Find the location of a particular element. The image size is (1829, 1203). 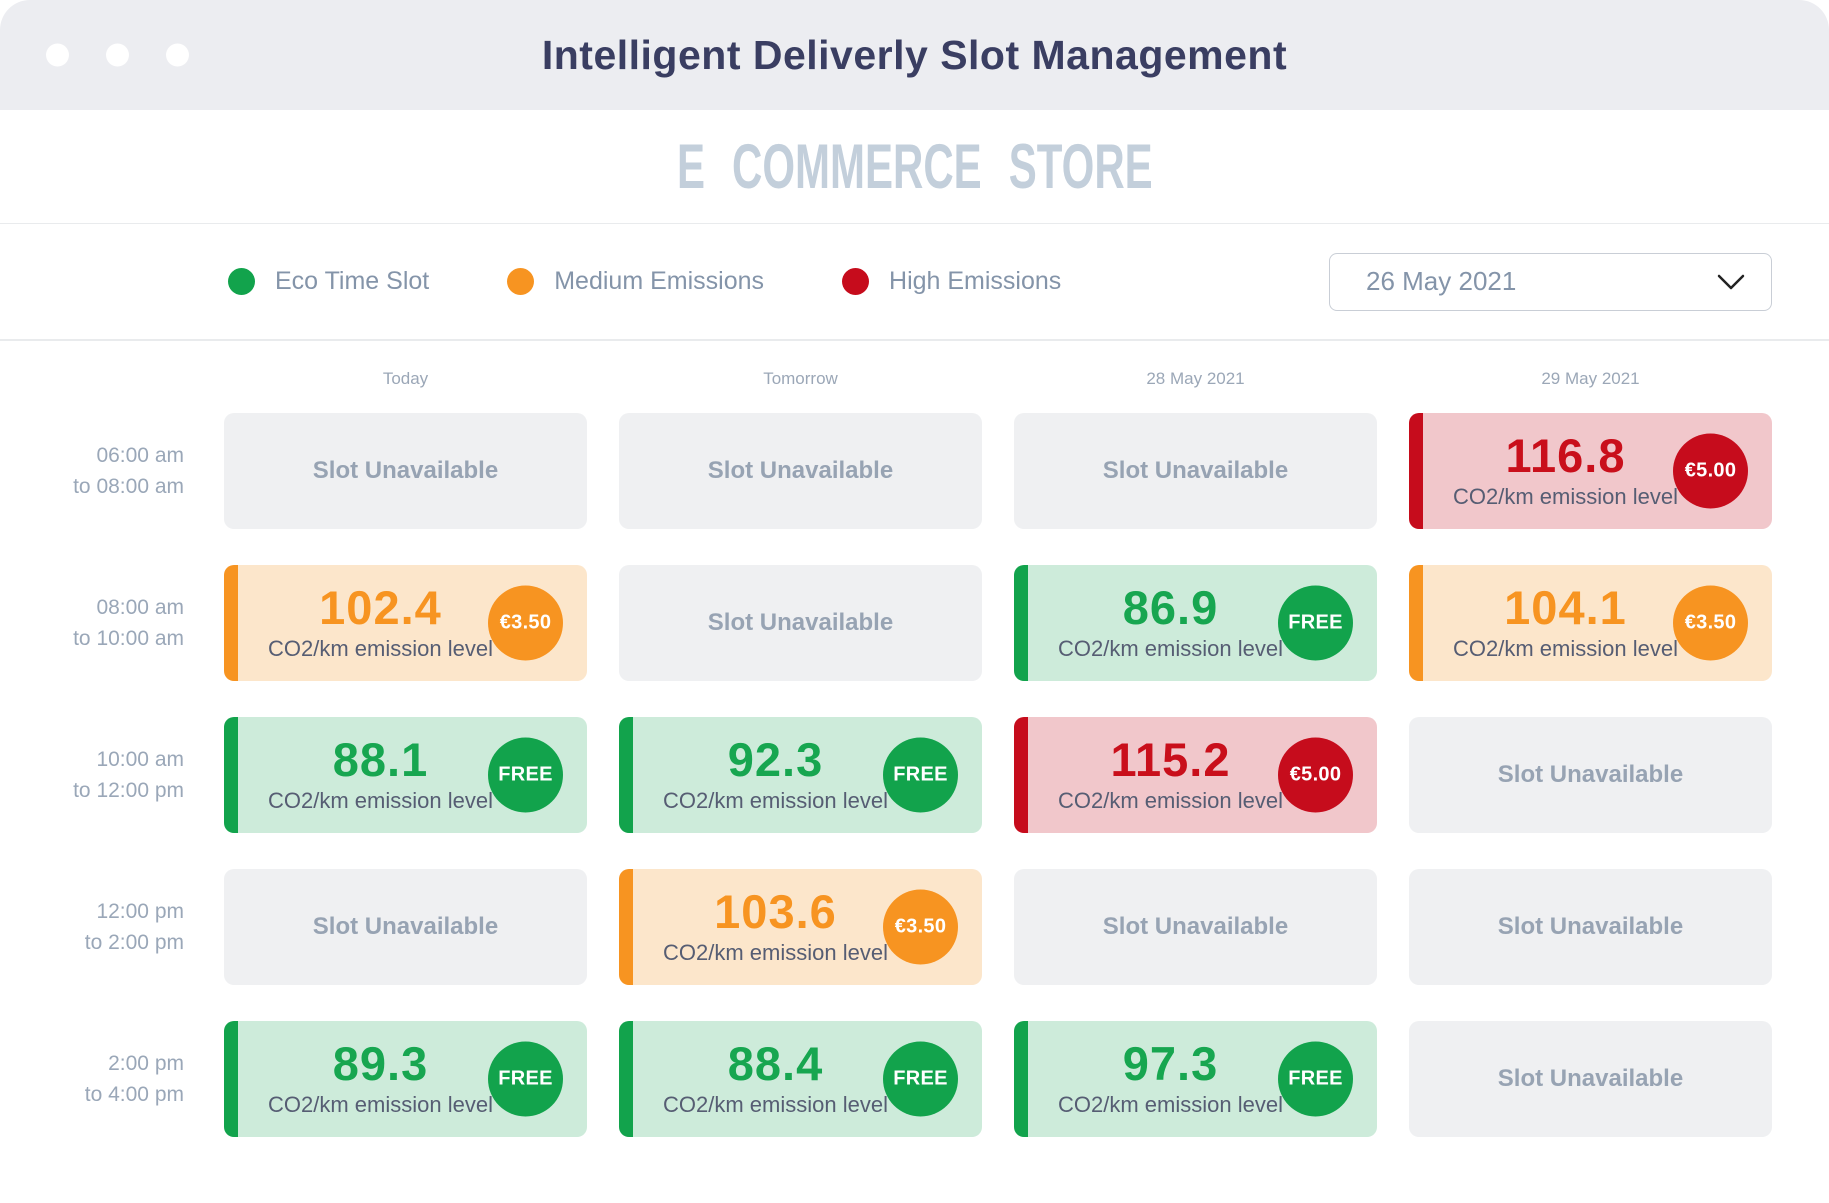

header-spacer is located at coordinates (116, 379).